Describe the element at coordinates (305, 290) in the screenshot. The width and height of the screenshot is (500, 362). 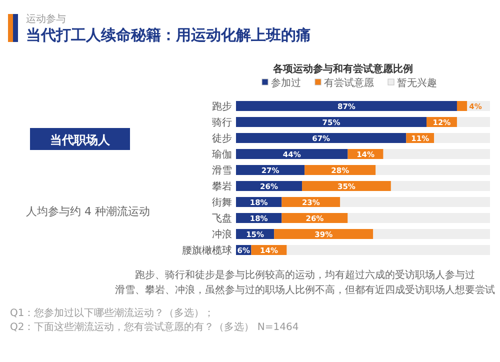
I see `text: 滑雪、攀岩、冲浪，虽然参与过的职场人比例不高，但都有近四成受访职场人想要尝试` at that location.